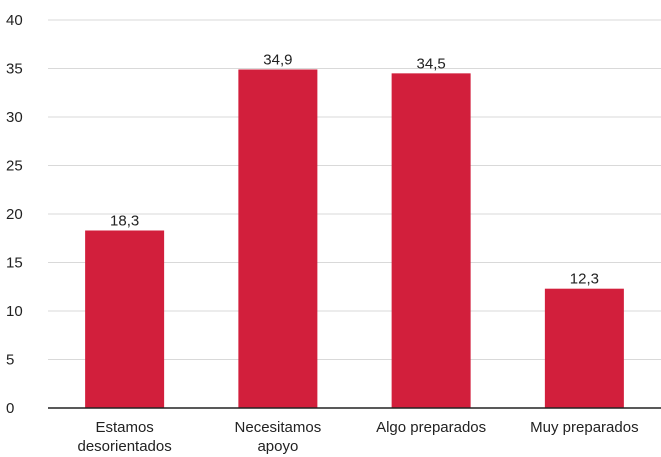  What do you see at coordinates (14, 166) in the screenshot?
I see `y-tick-label: 25` at bounding box center [14, 166].